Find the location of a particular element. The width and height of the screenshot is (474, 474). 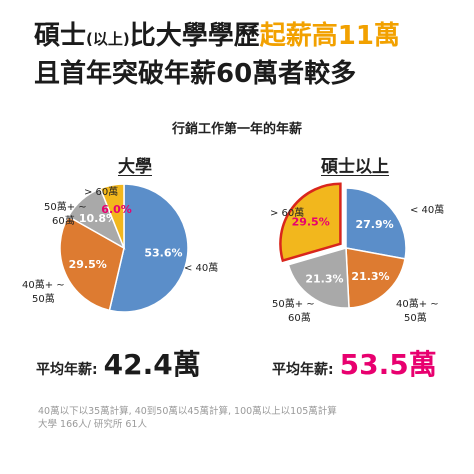

pie0-value-lt40: 53.6% is located at coordinates (163, 253).